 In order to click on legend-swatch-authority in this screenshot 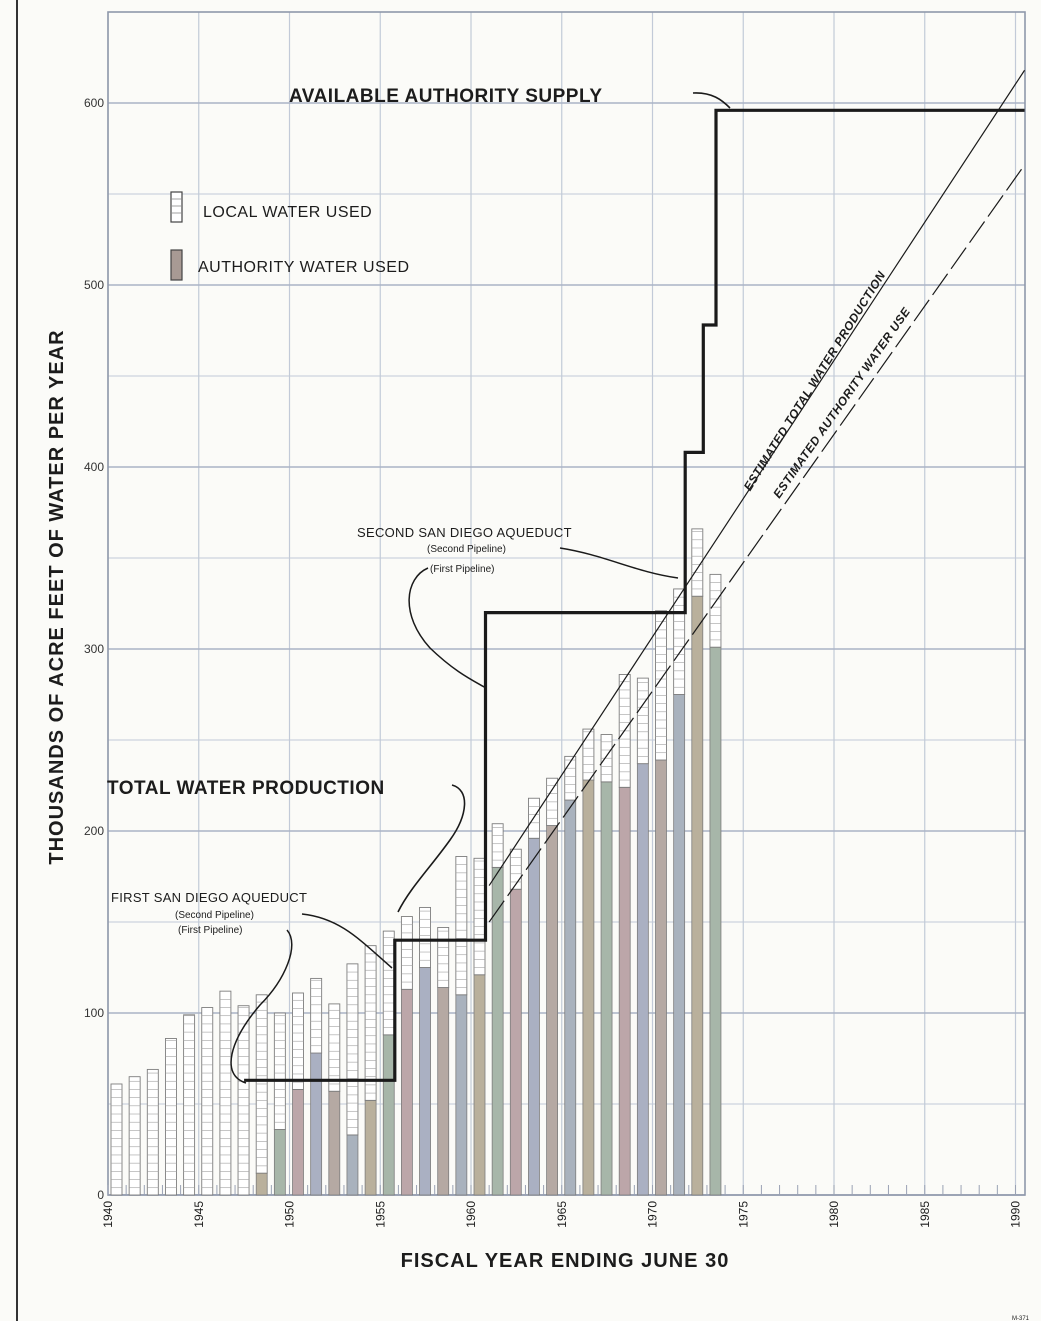, I will do `click(176, 265)`.